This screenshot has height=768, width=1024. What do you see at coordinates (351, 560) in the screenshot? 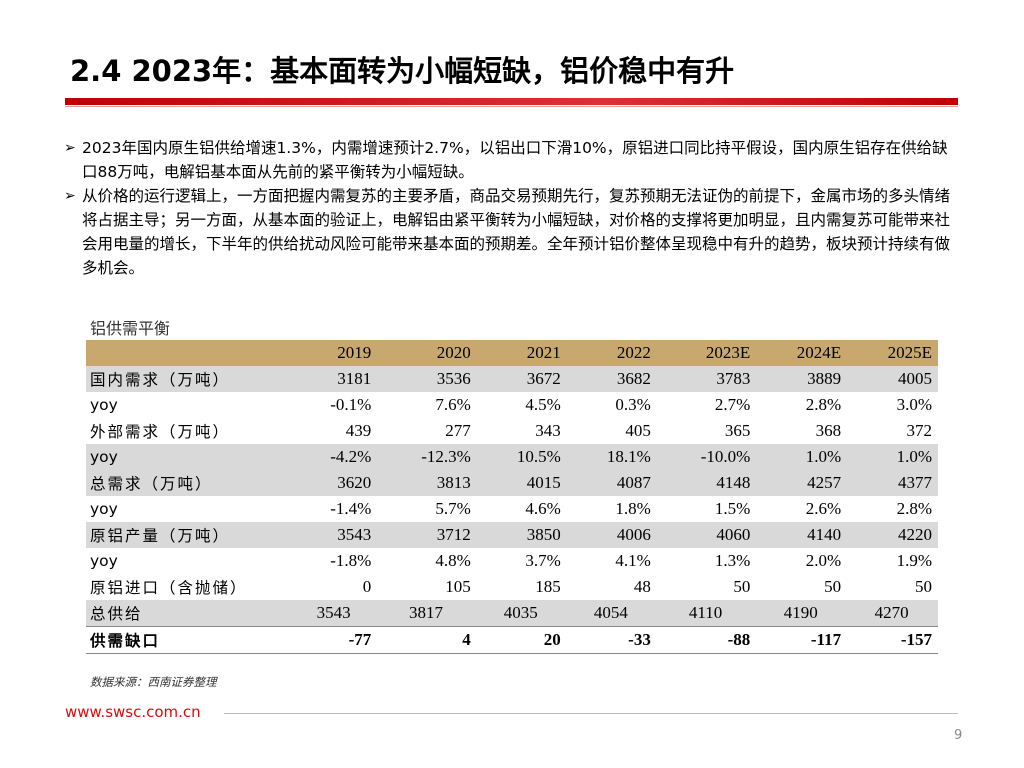
I see `table-cell: -1.8%` at bounding box center [351, 560].